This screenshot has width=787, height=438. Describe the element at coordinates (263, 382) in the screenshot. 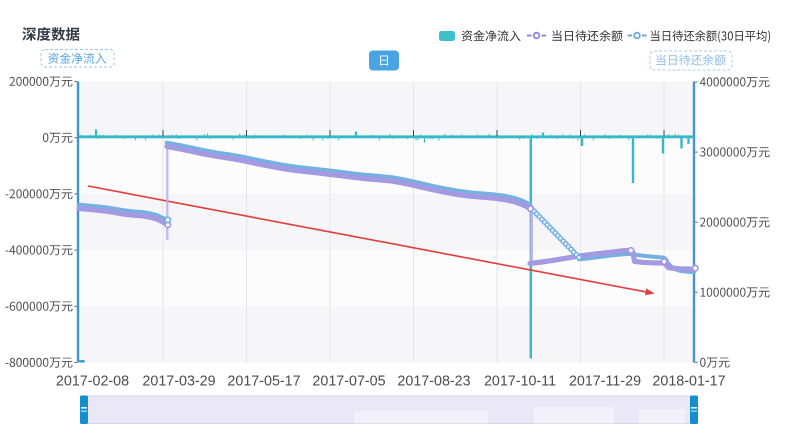

I see `svg-text: 2017-05-17` at that location.